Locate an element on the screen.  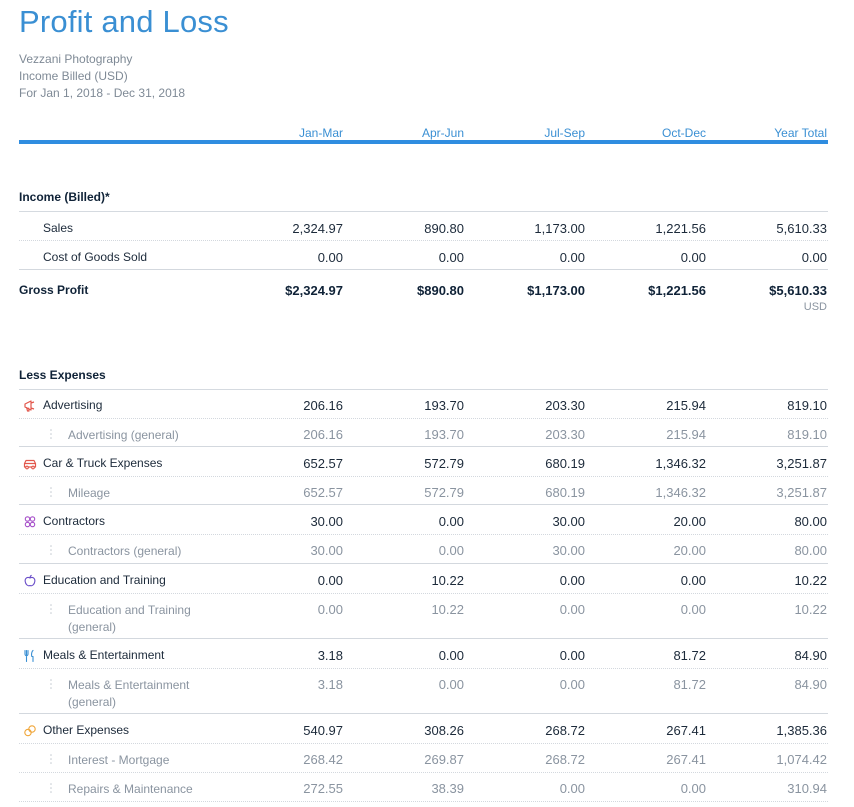
cell-q3: 268.72 is located at coordinates (565, 730).